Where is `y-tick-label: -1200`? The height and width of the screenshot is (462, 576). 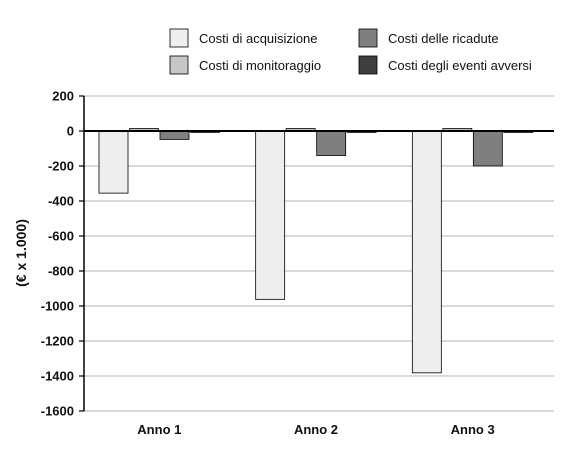
y-tick-label: -1200 is located at coordinates (57, 341).